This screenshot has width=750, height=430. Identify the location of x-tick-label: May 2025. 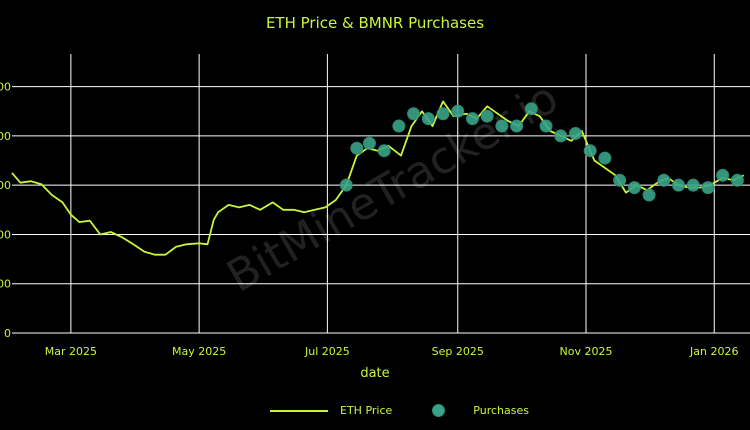
(199, 351).